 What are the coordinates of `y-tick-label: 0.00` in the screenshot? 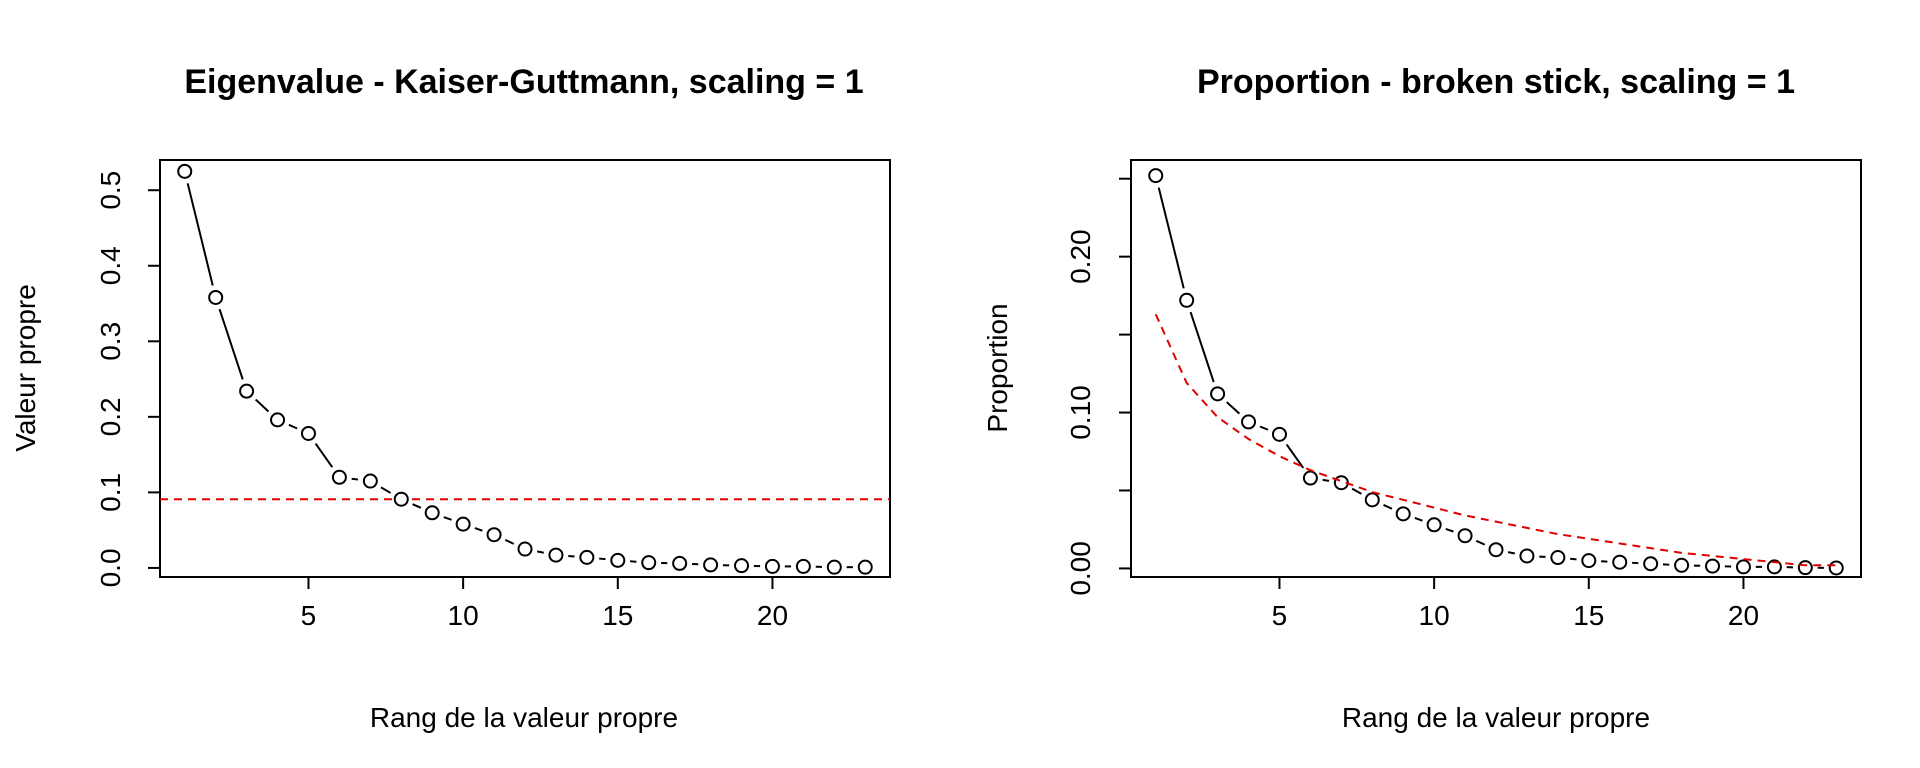 It's located at (1080, 568).